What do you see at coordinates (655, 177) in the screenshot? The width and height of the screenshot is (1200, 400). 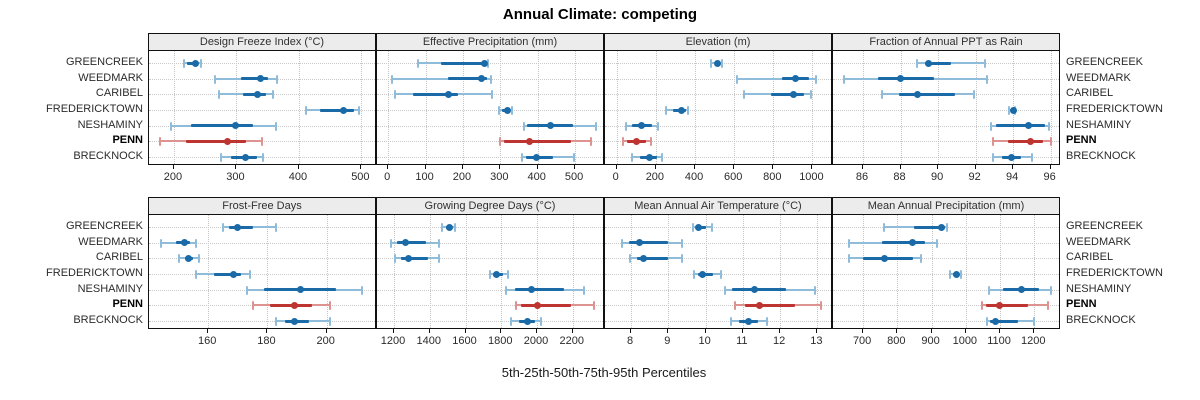 I see `axis-tick-label: 200` at bounding box center [655, 177].